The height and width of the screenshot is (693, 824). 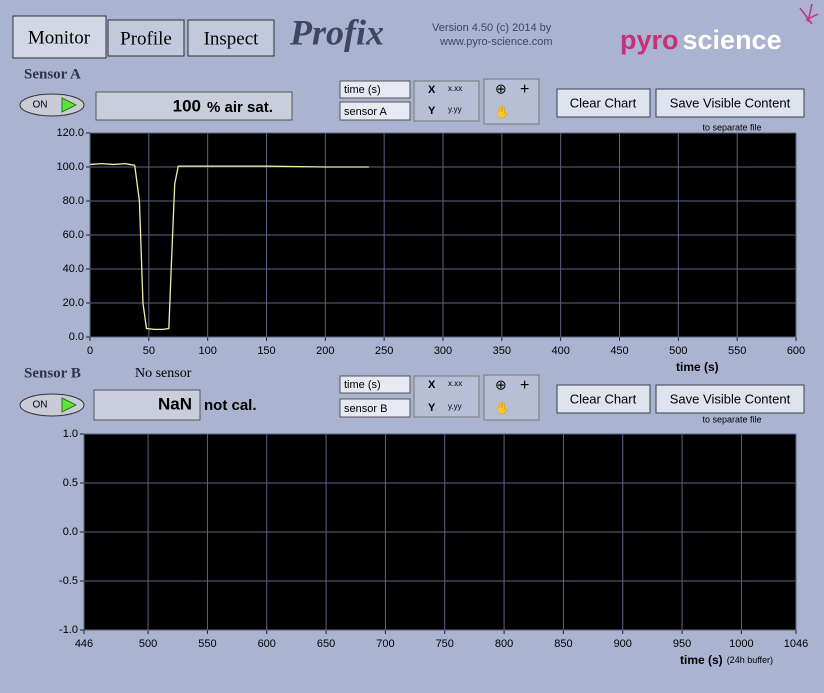 I want to click on x-tick-label: 150, so click(x=266, y=351).